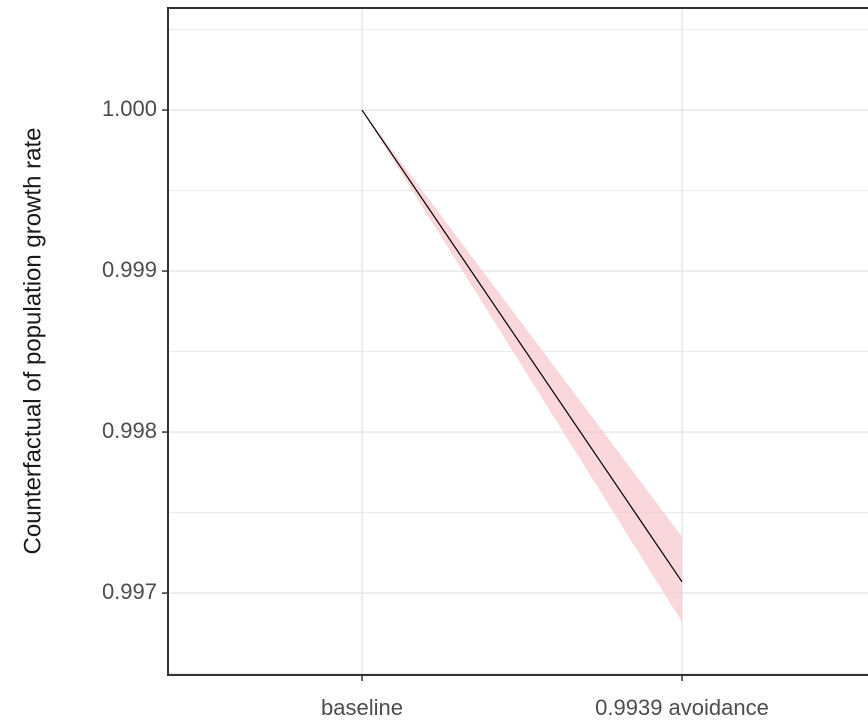  Describe the element at coordinates (682, 707) in the screenshot. I see `x-tick-label: 0.9939 avoidance` at that location.